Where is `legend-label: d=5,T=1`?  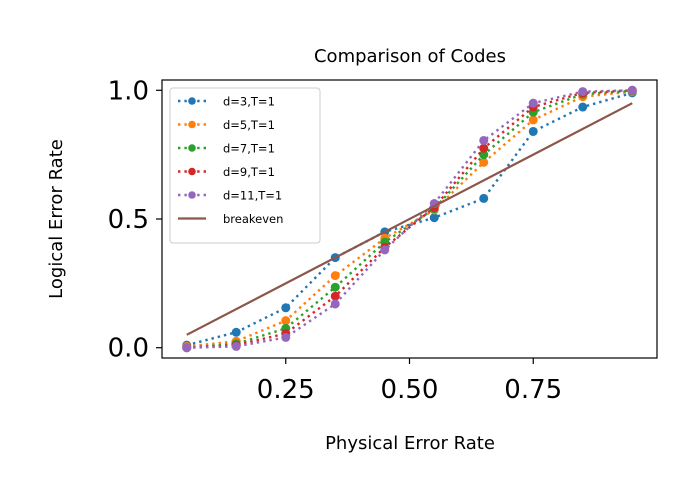 legend-label: d=5,T=1 is located at coordinates (249, 125).